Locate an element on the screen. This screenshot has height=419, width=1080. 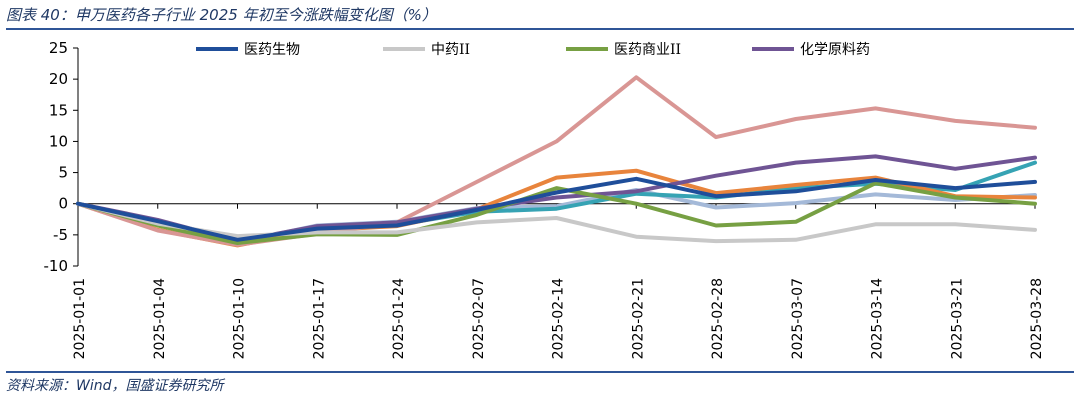
legend-label: 中药II is located at coordinates (450, 50).